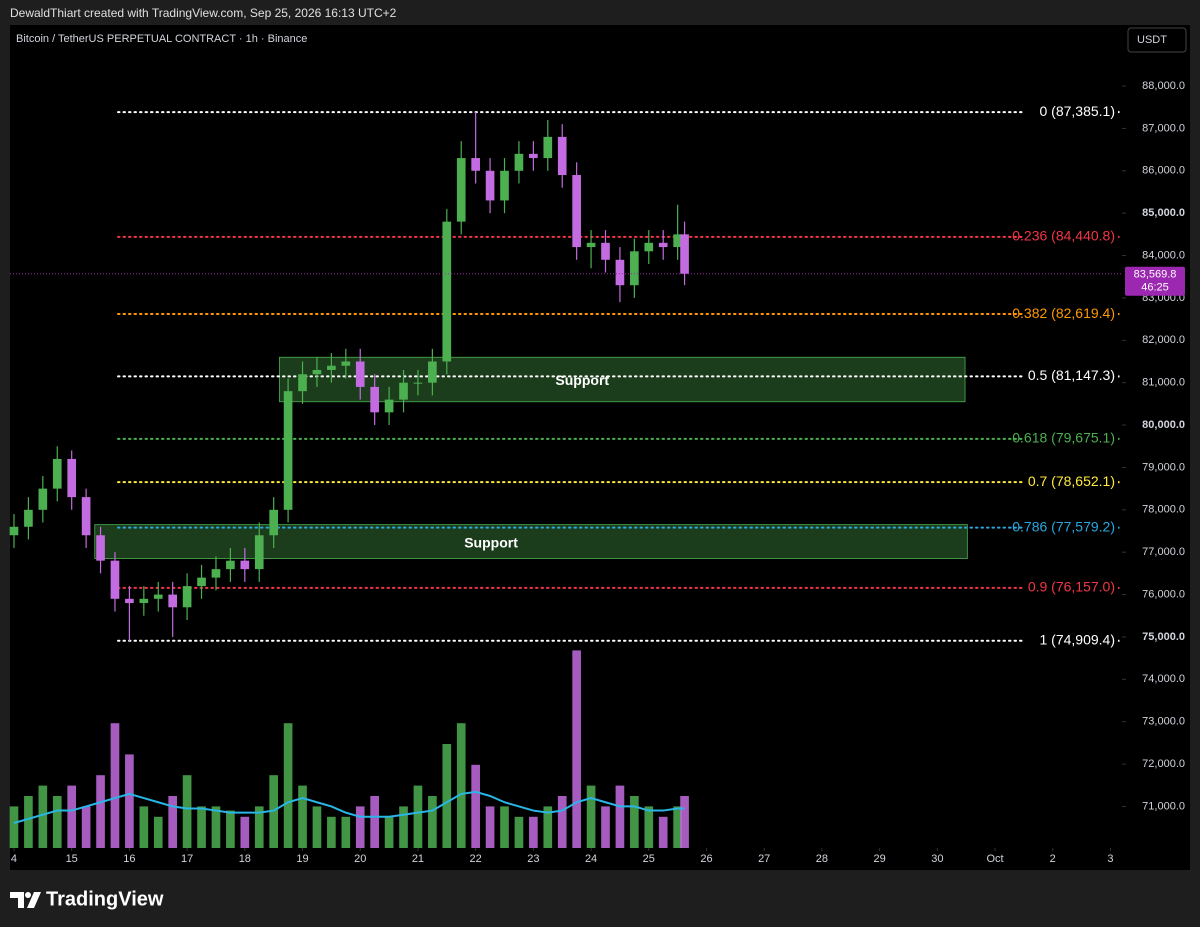 This screenshot has width=1200, height=927. Describe the element at coordinates (1152, 40) in the screenshot. I see `currency: USDT` at that location.